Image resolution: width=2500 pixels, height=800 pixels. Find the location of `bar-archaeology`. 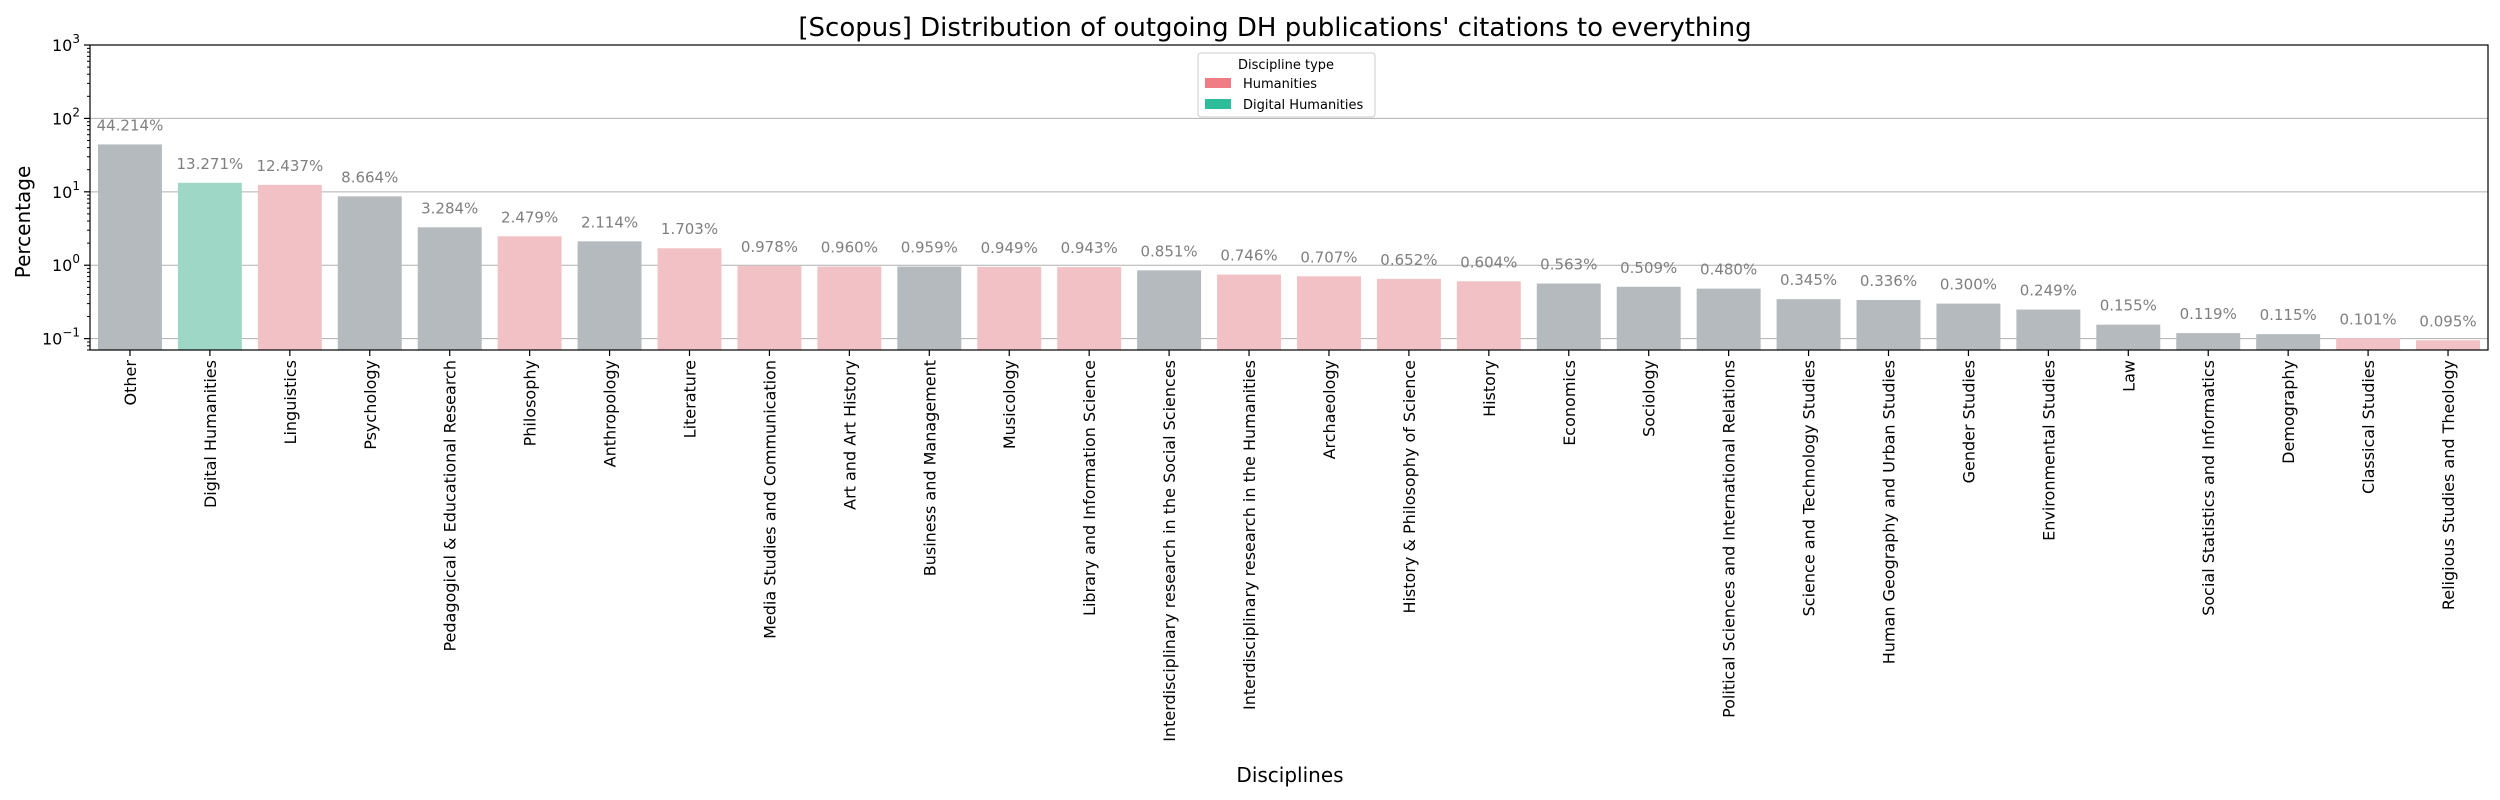

bar-archaeology is located at coordinates (1328, 313).